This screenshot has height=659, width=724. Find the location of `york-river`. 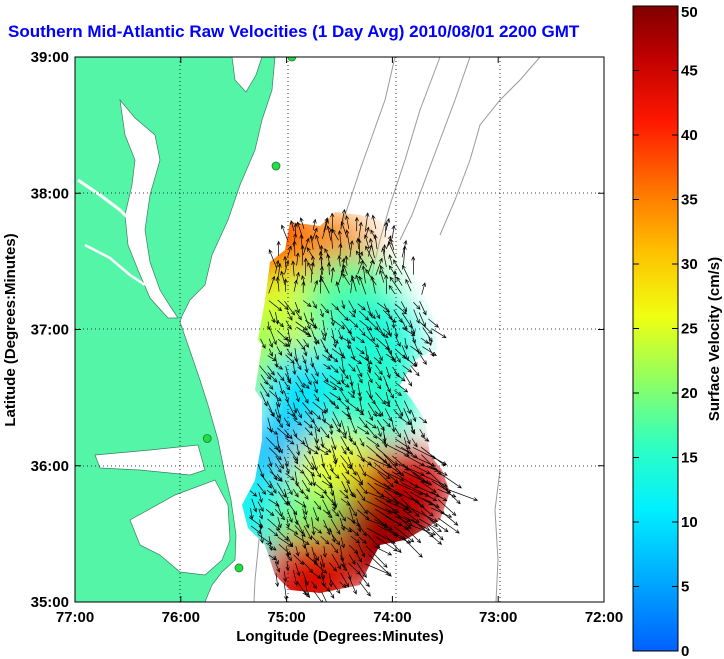

york-river is located at coordinates (115, 265).